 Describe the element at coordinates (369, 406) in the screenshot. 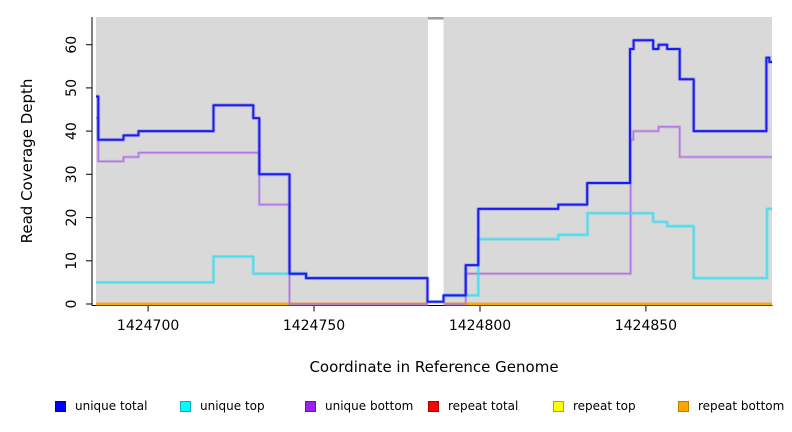

I see `legend-label: unique bottom` at that location.